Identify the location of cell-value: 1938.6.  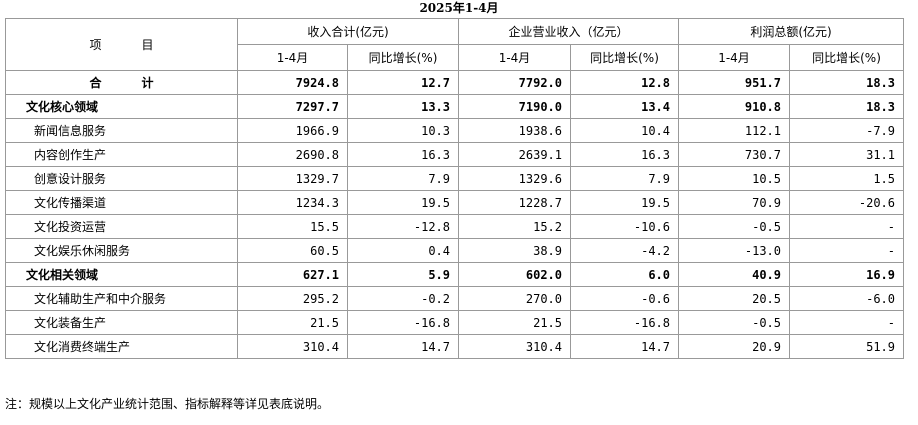
(514, 130).